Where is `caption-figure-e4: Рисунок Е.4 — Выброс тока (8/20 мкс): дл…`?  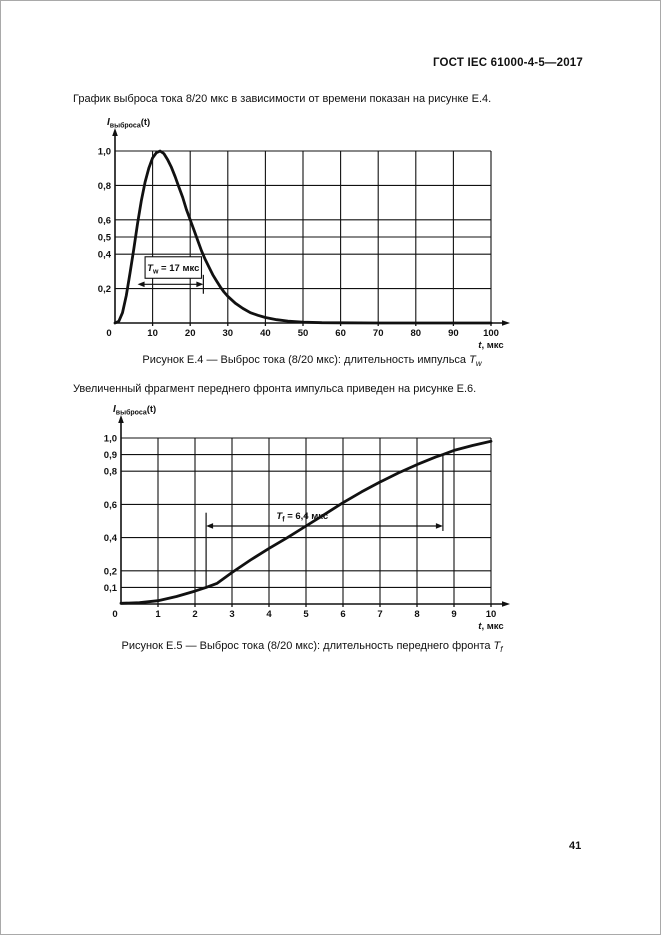
caption-figure-e4: Рисунок Е.4 — Выброс тока (8/20 мкс): дл… is located at coordinates (312, 361).